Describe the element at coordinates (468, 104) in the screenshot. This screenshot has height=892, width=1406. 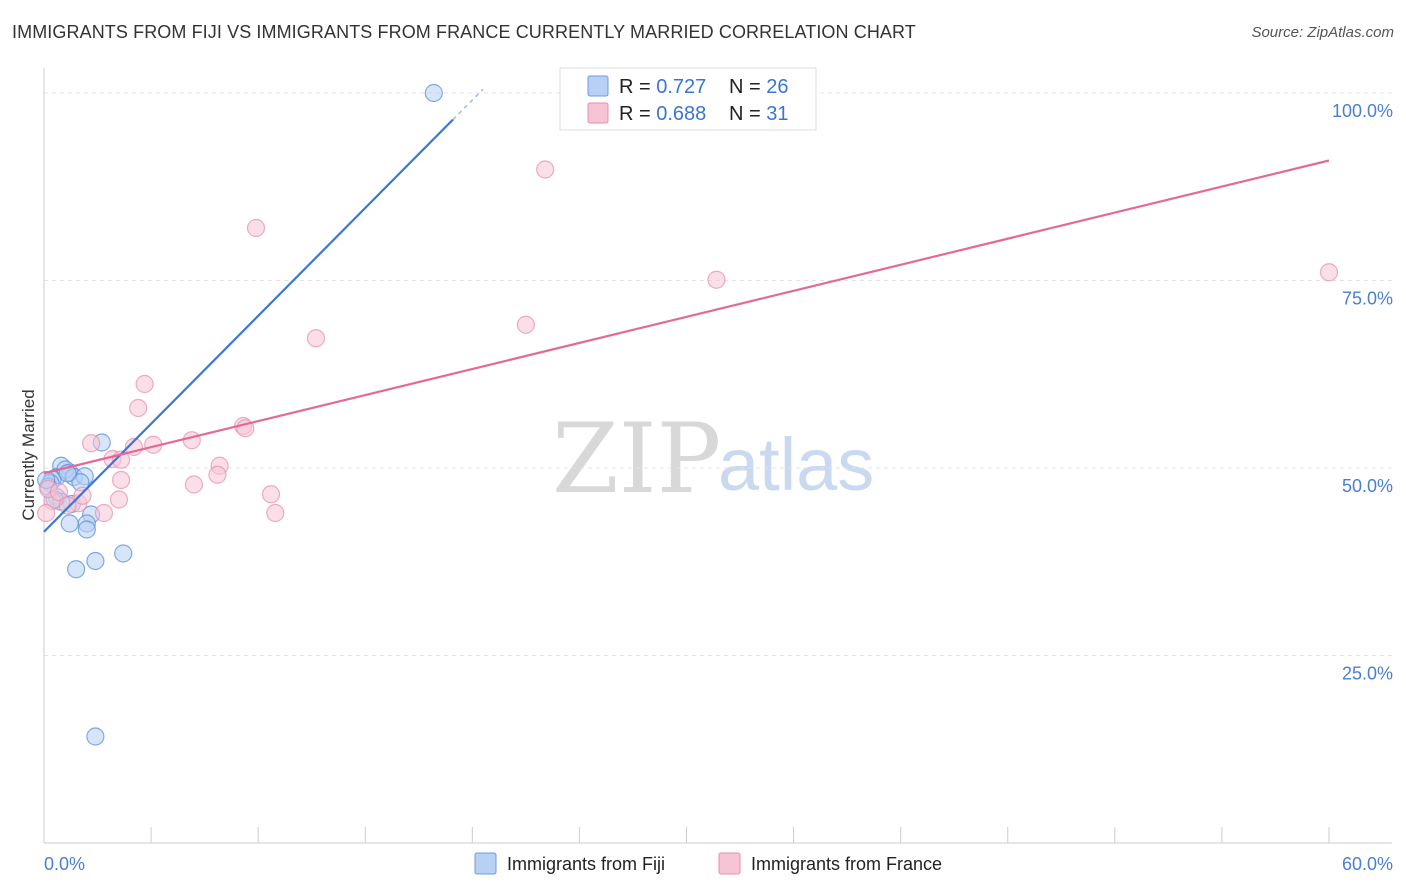
I see `fiji-trendline-extension` at that location.